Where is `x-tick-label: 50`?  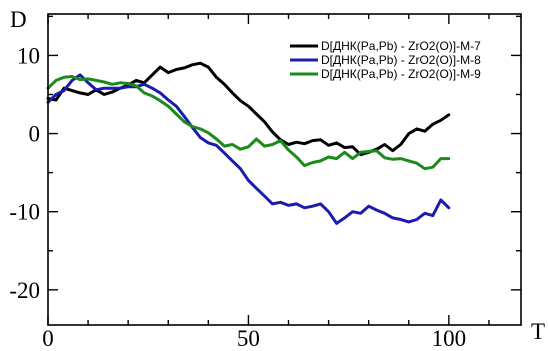
x-tick-label: 50 is located at coordinates (248, 338).